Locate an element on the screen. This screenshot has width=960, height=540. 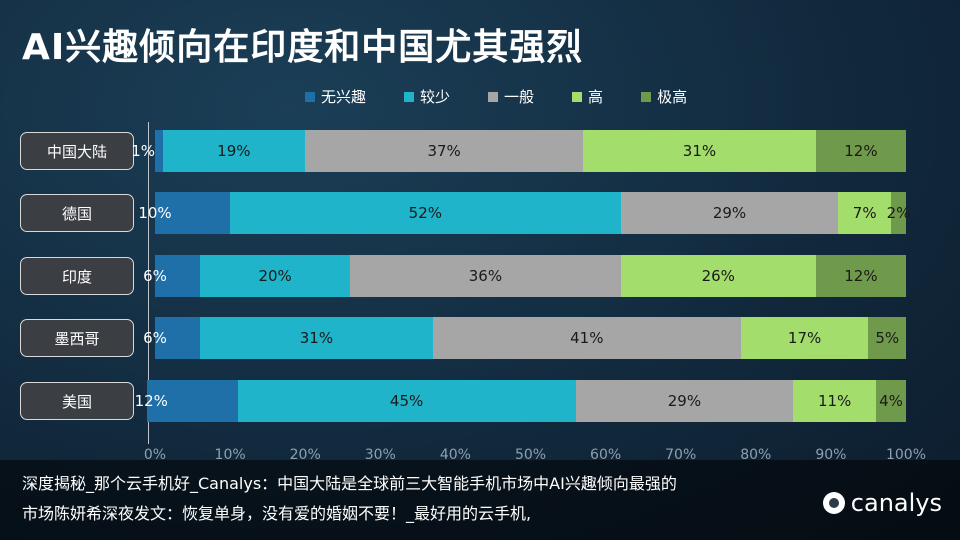
category-label: 中国大陆 is located at coordinates (77, 151).